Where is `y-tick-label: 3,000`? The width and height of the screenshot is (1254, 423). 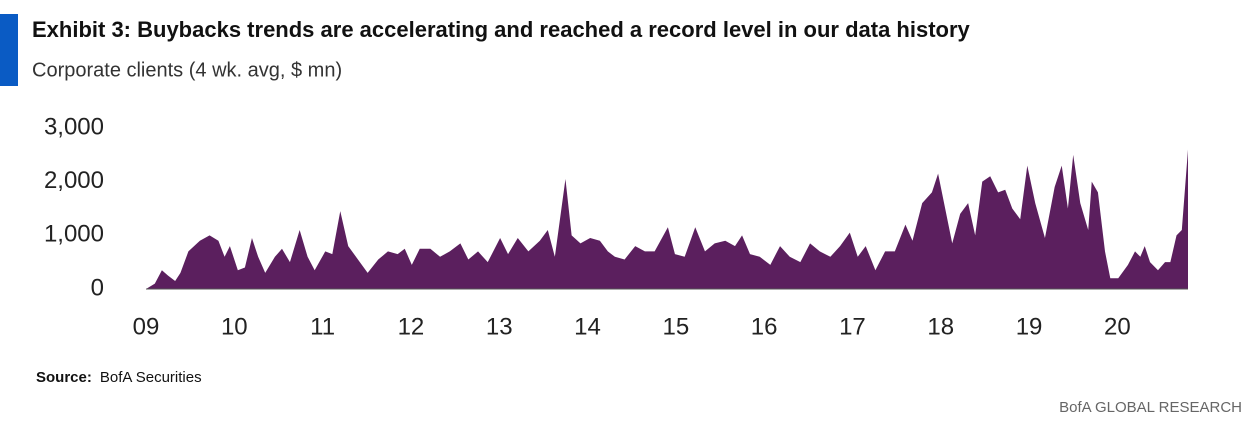
y-tick-label: 3,000 is located at coordinates (74, 126).